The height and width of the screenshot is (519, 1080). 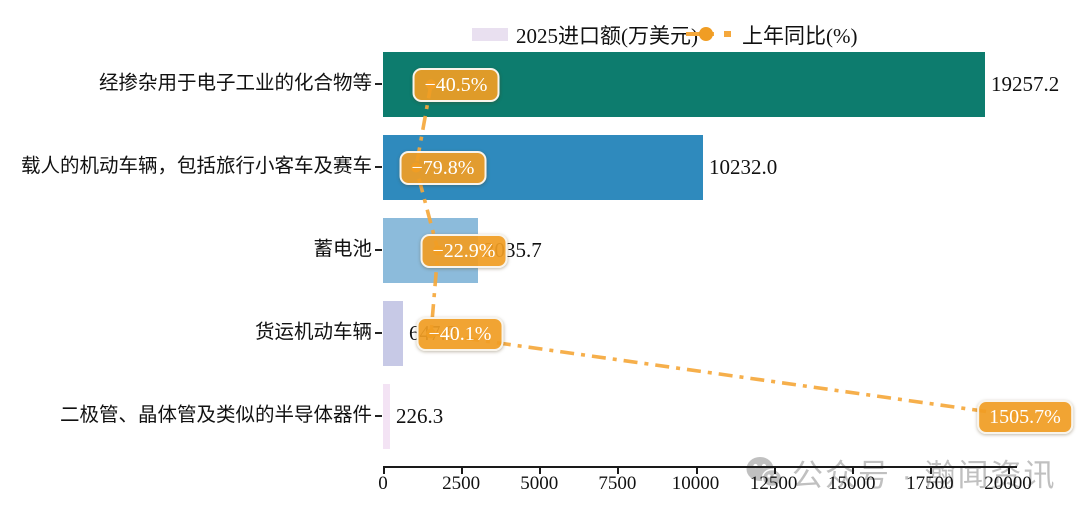 What do you see at coordinates (773, 483) in the screenshot?
I see `x-axis-tick-label: 12500` at bounding box center [773, 483].